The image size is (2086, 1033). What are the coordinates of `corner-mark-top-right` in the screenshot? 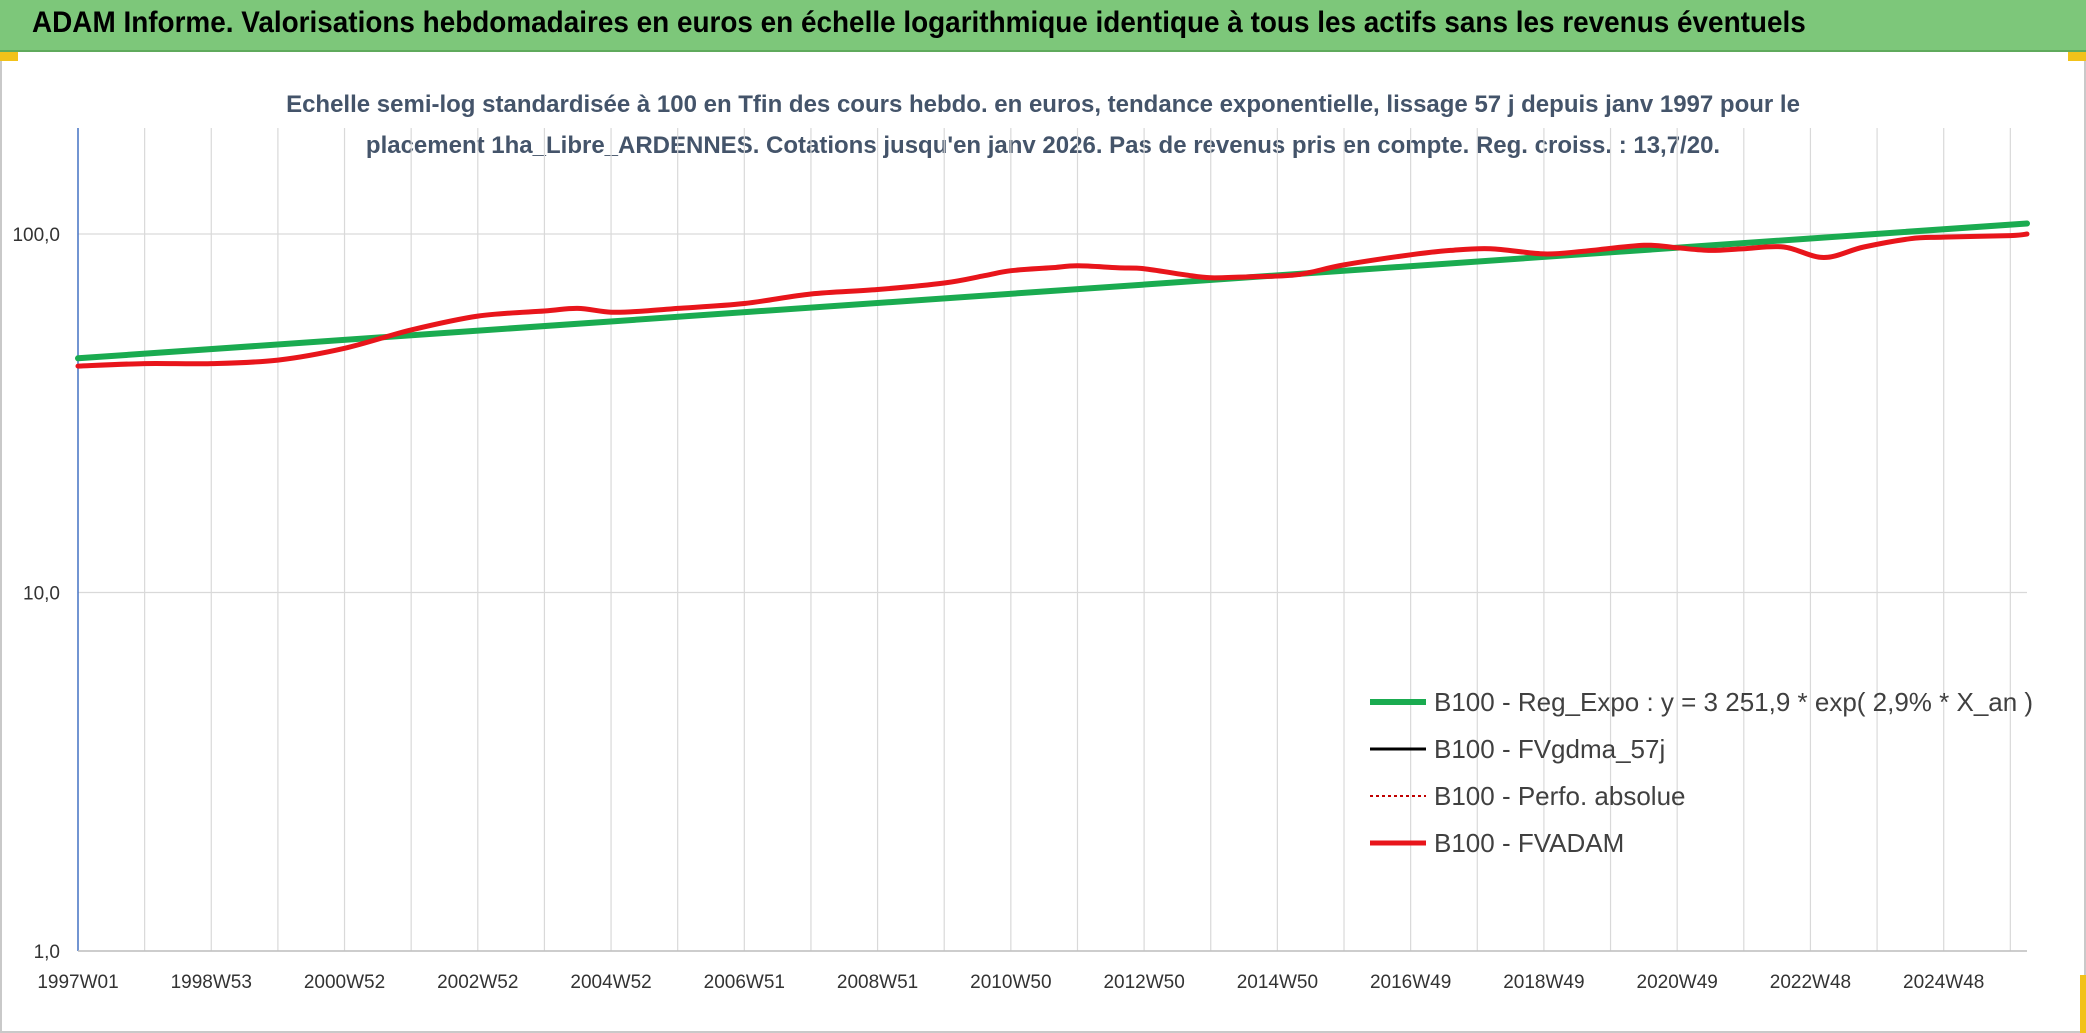 It's located at (2077, 56).